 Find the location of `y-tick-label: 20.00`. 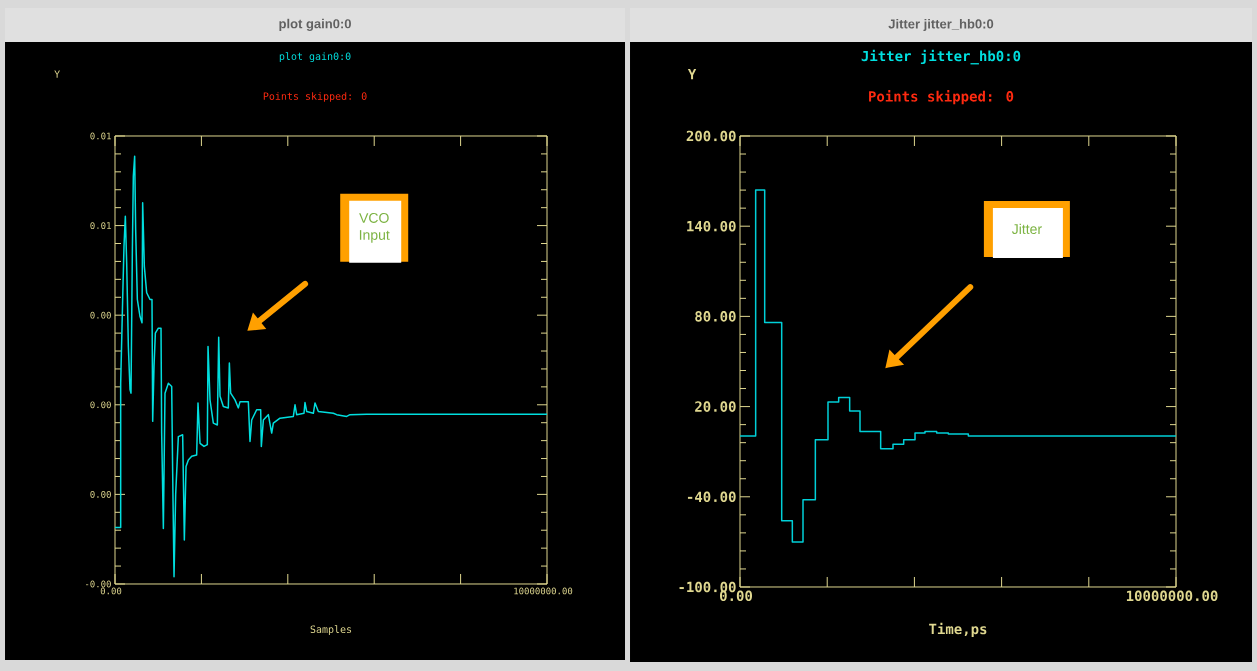

y-tick-label: 20.00 is located at coordinates (715, 406).